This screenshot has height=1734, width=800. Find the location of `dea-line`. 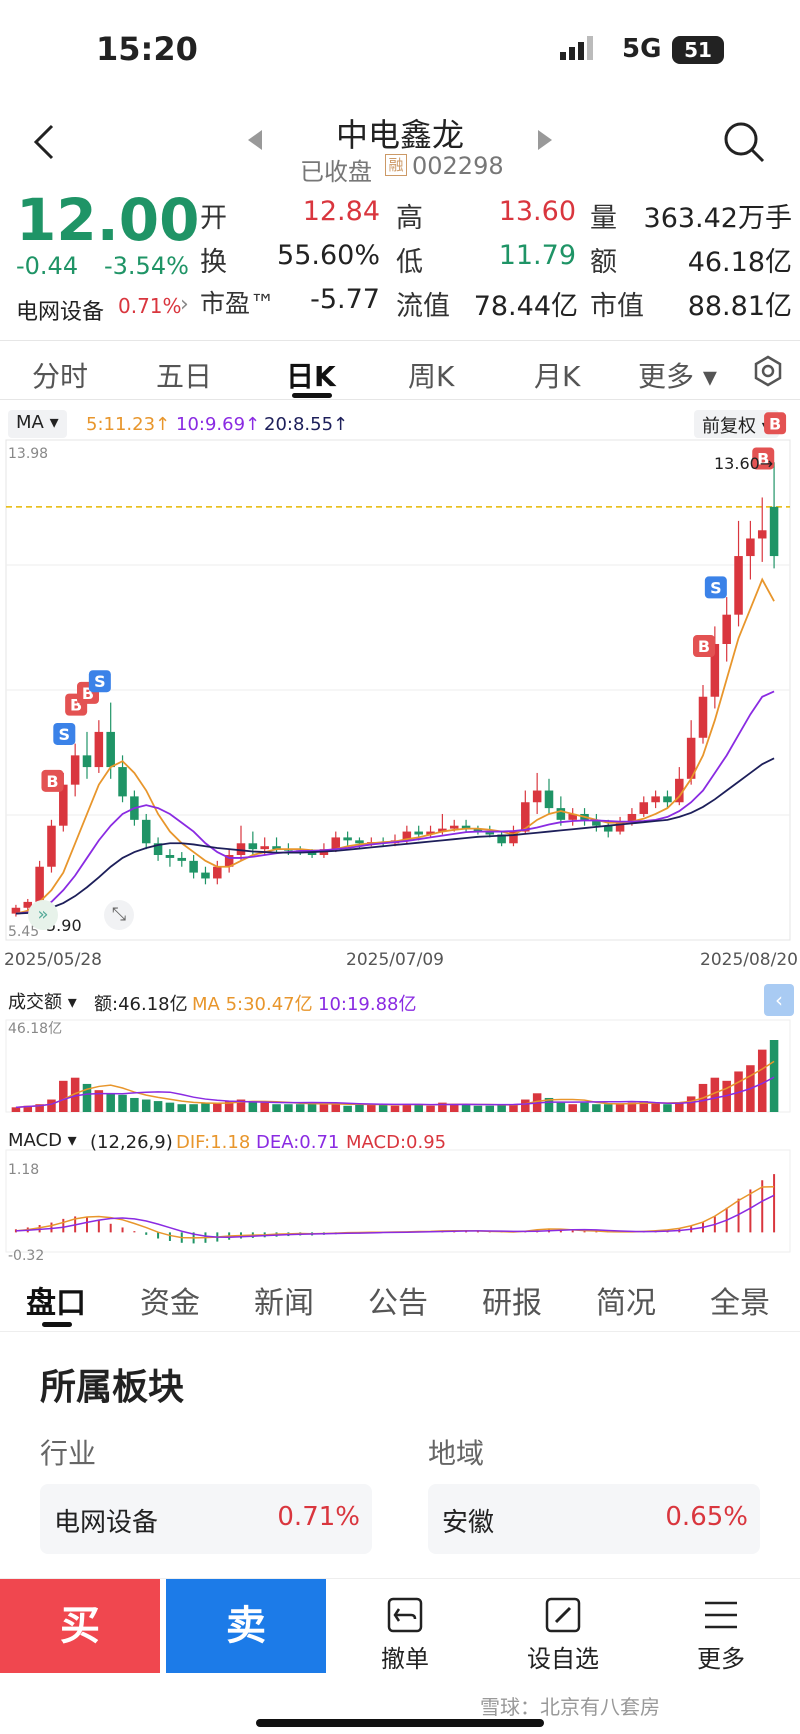

dea-line is located at coordinates (395, 1216).